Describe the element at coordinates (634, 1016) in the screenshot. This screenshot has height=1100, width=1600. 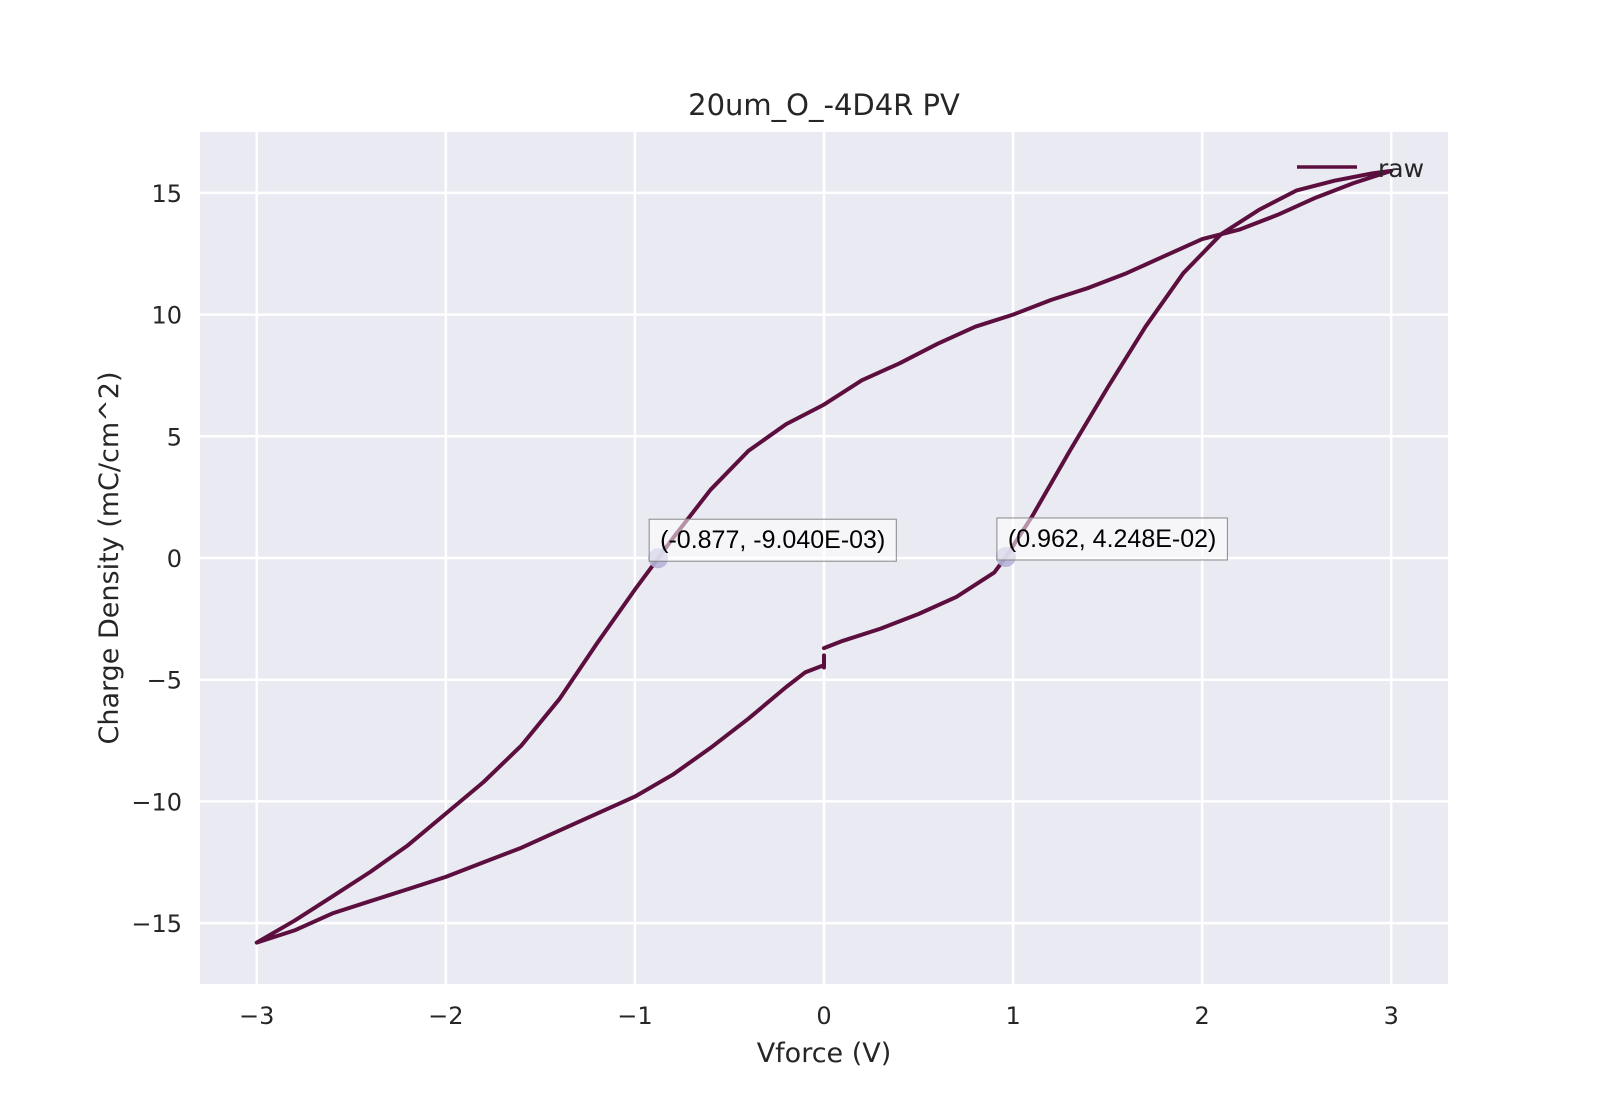
I see `x-tick-label: −1` at that location.